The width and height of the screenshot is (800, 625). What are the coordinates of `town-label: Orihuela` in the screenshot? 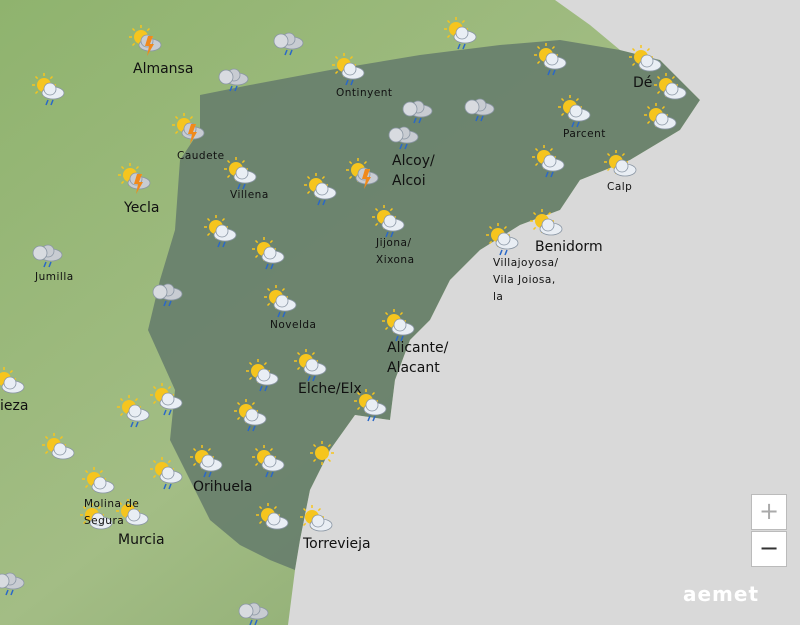 It's located at (223, 487).